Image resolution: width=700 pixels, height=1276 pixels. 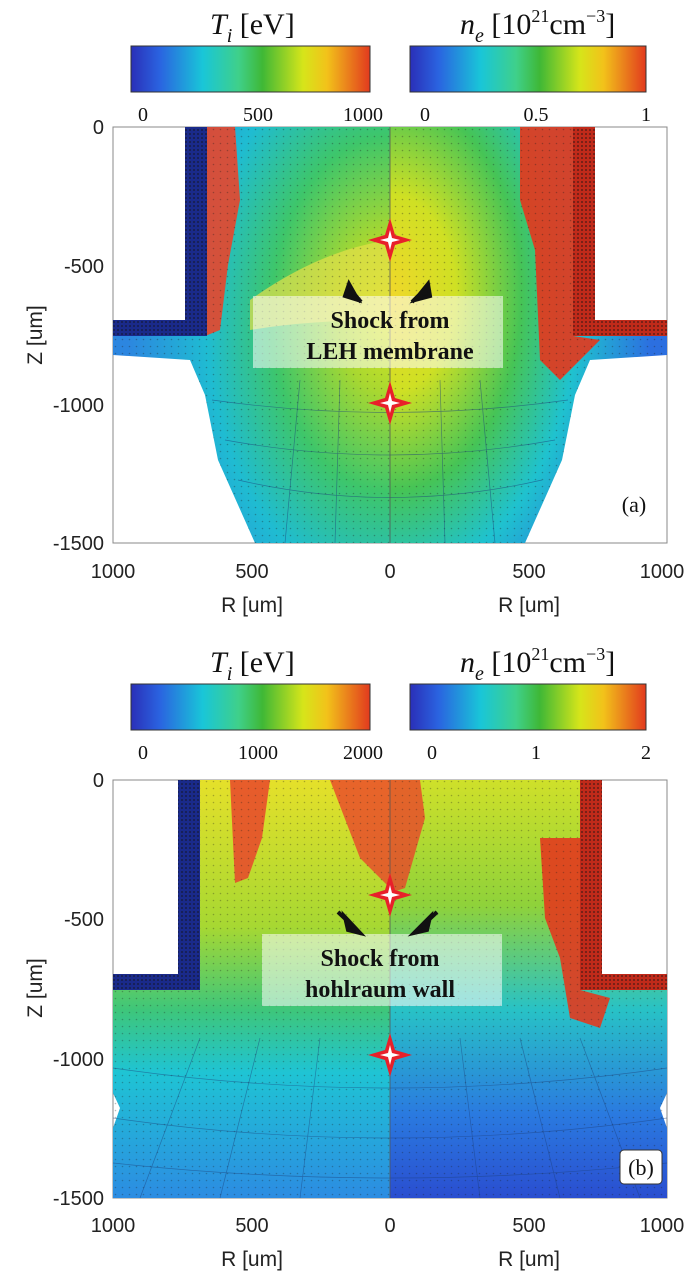 I want to click on ne-colorbar-tick: 0.5, so click(x=536, y=115).